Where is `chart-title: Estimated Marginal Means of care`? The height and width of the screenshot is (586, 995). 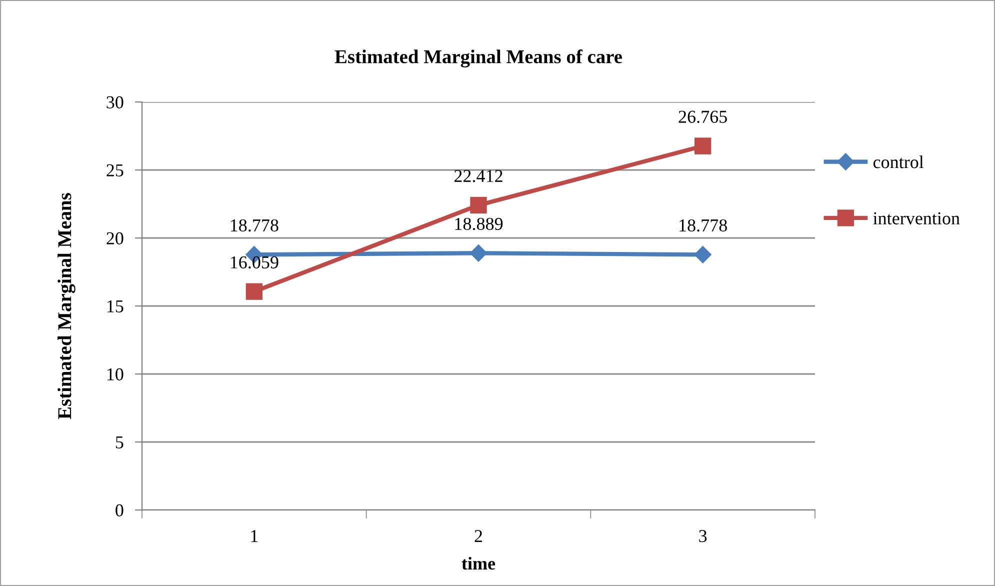 chart-title: Estimated Marginal Means of care is located at coordinates (478, 58).